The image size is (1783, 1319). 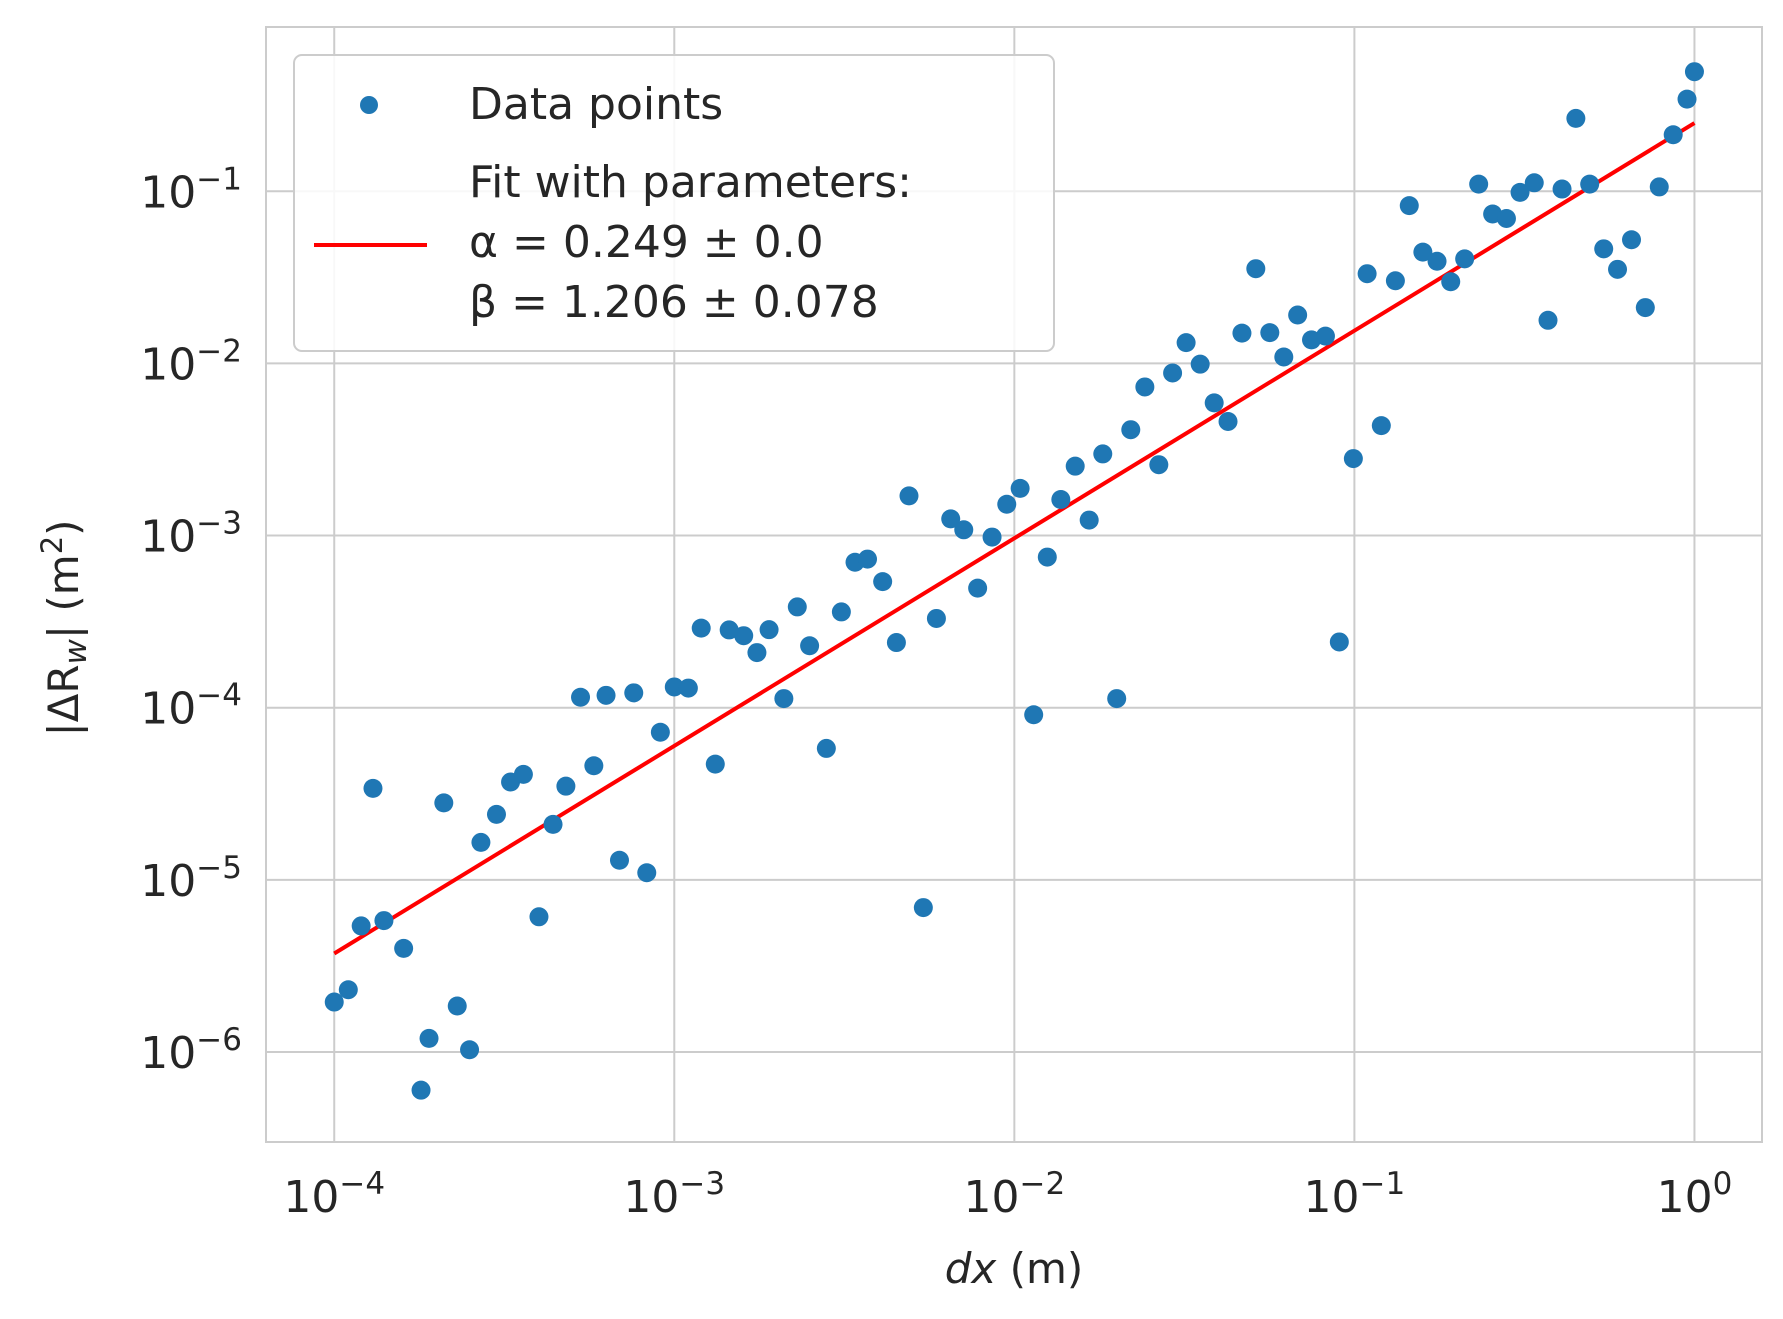 I want to click on x-axis-label: dx (m), so click(x=1014, y=1268).